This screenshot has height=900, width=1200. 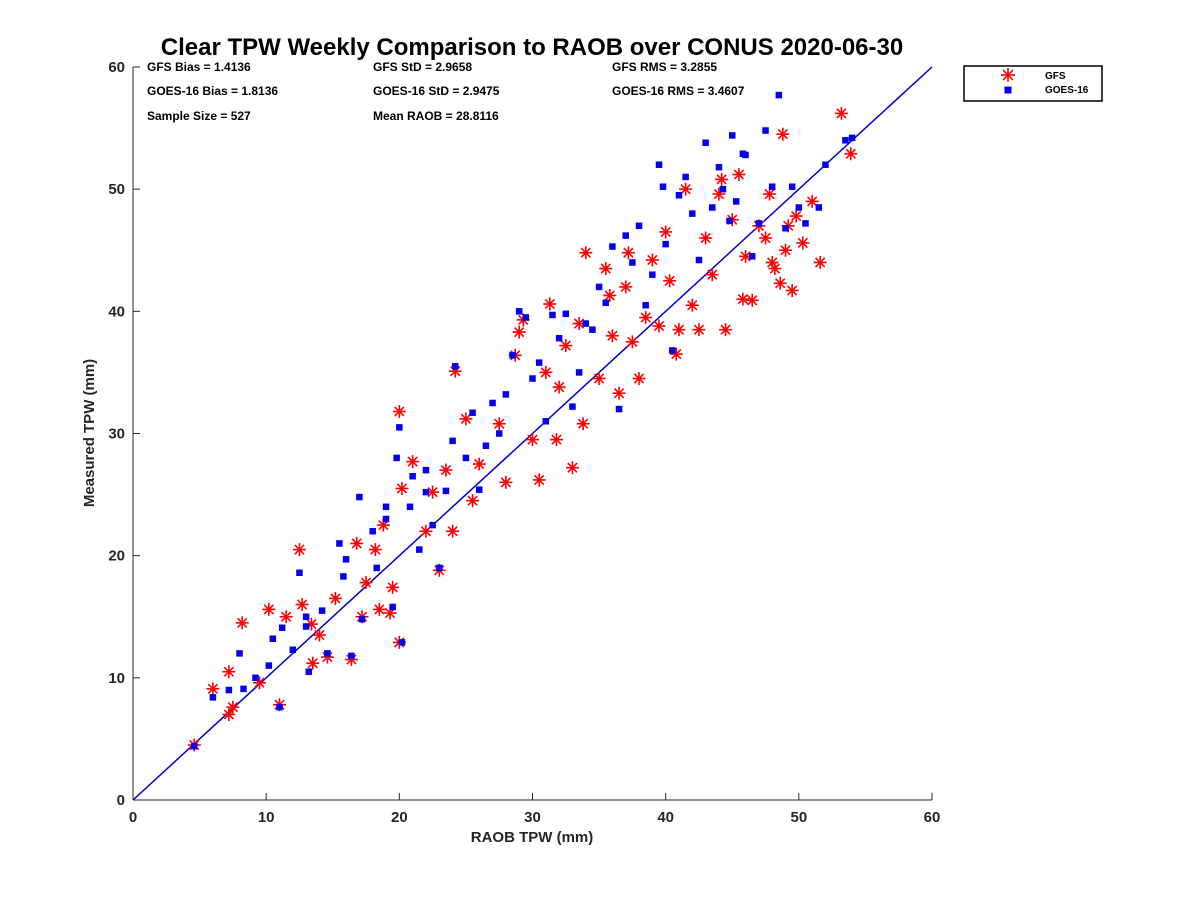 What do you see at coordinates (1067, 90) in the screenshot?
I see `legend-goes16-label: GOES-16` at bounding box center [1067, 90].